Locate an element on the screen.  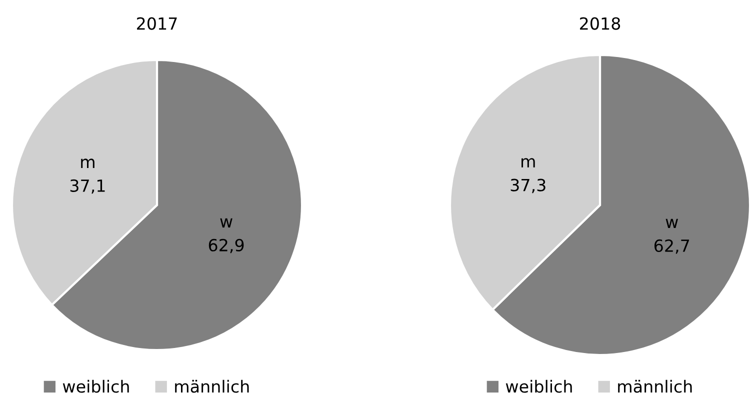
data-label: m 37,3 is located at coordinates (528, 176).